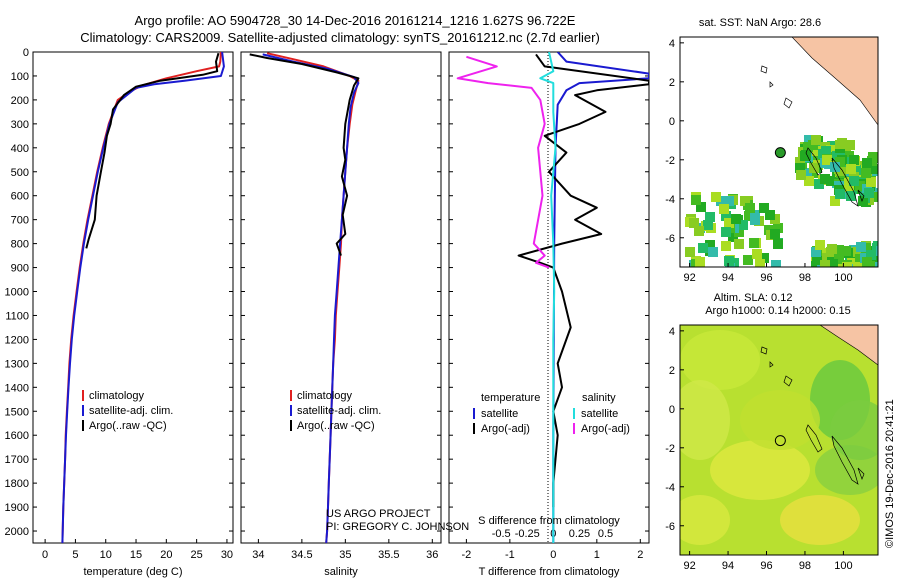 Image resolution: width=900 pixels, height=580 pixels. I want to click on ytick-label: 1200, so click(17, 340).